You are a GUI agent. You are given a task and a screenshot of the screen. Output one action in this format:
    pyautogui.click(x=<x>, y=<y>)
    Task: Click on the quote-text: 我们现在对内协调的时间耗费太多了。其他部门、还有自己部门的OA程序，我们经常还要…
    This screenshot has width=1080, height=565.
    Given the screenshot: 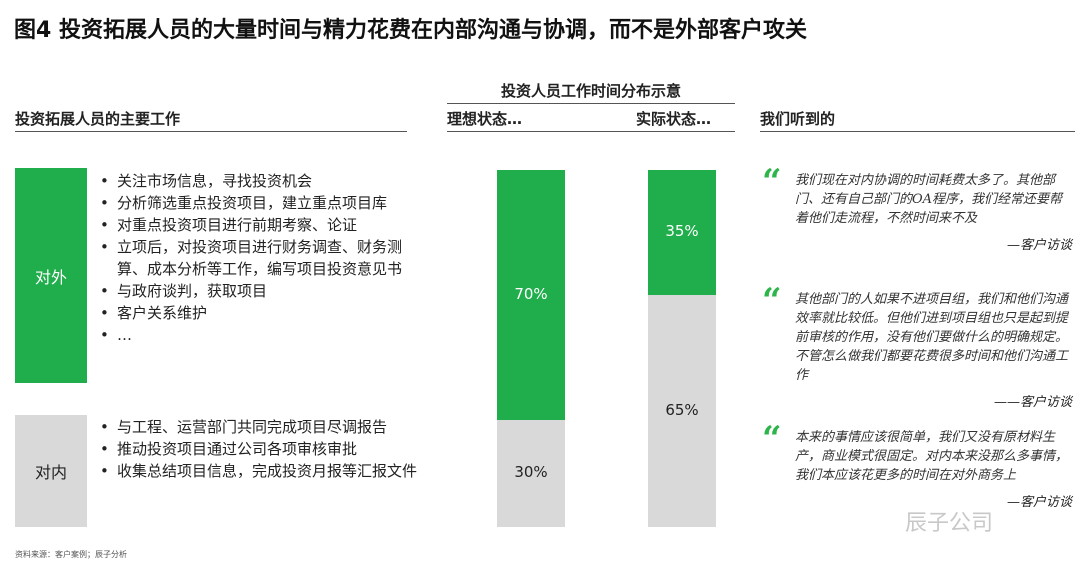 What is the action you would take?
    pyautogui.click(x=929, y=199)
    